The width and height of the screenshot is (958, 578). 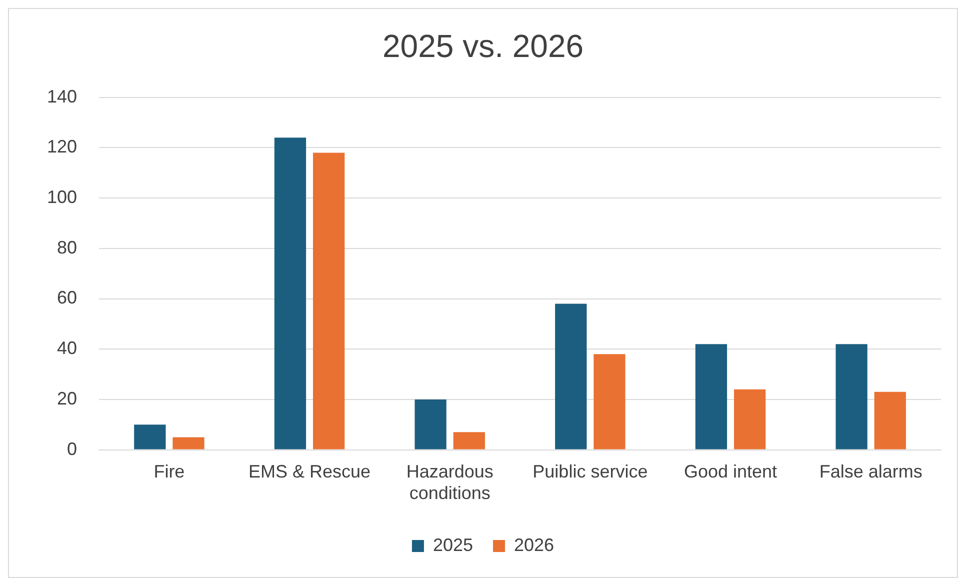 I want to click on x-tick-label: EMS & Rescue, so click(x=309, y=472).